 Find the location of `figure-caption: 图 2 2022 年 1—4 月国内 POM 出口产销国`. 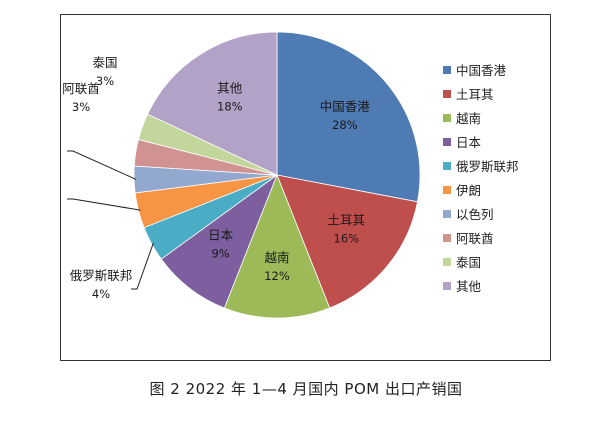

figure-caption: 图 2 2022 年 1—4 月国内 POM 出口产销国 is located at coordinates (306, 389).